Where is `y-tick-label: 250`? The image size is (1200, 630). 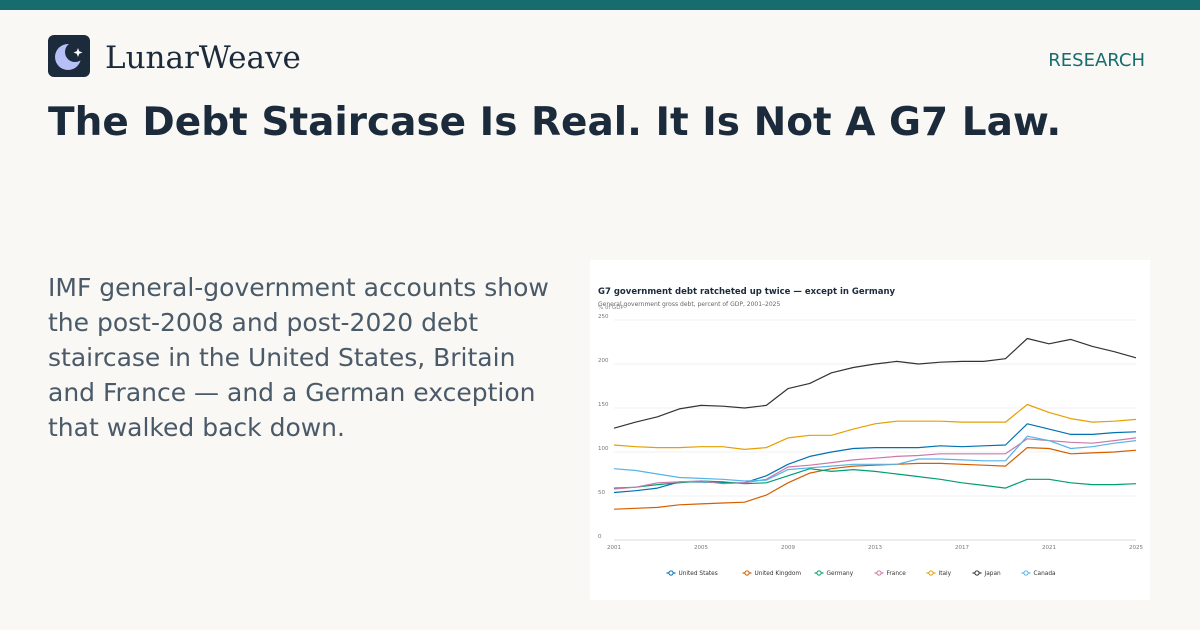 y-tick-label: 250 is located at coordinates (603, 317).